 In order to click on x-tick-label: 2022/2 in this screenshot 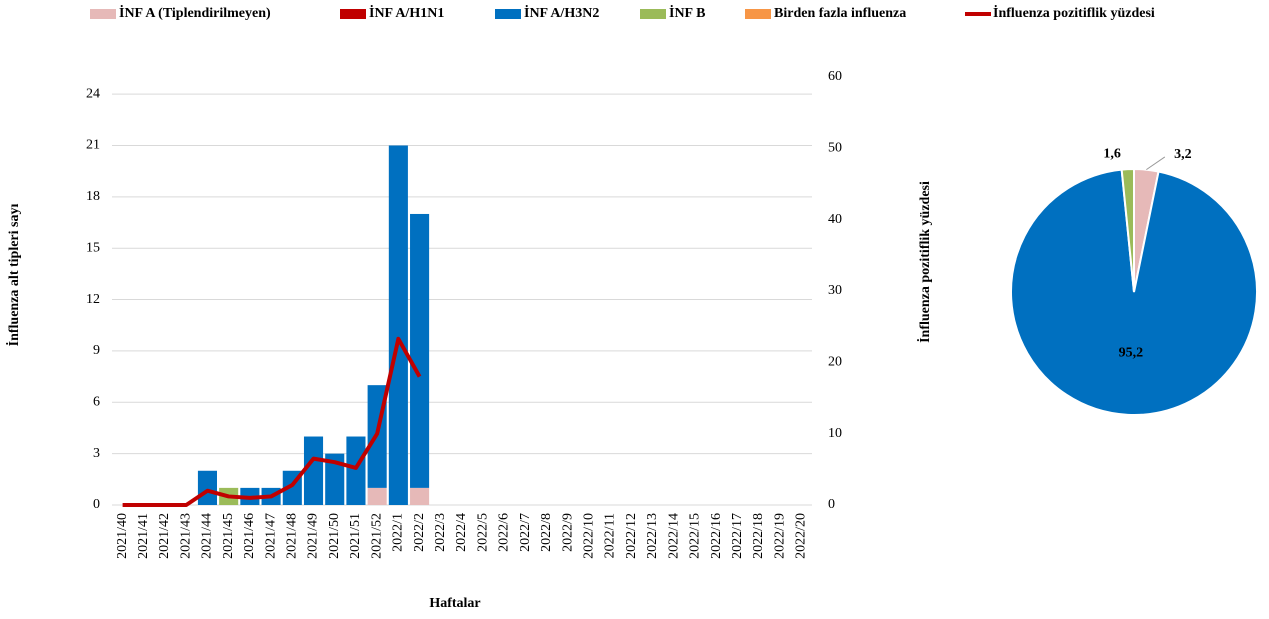, I will do `click(419, 532)`.